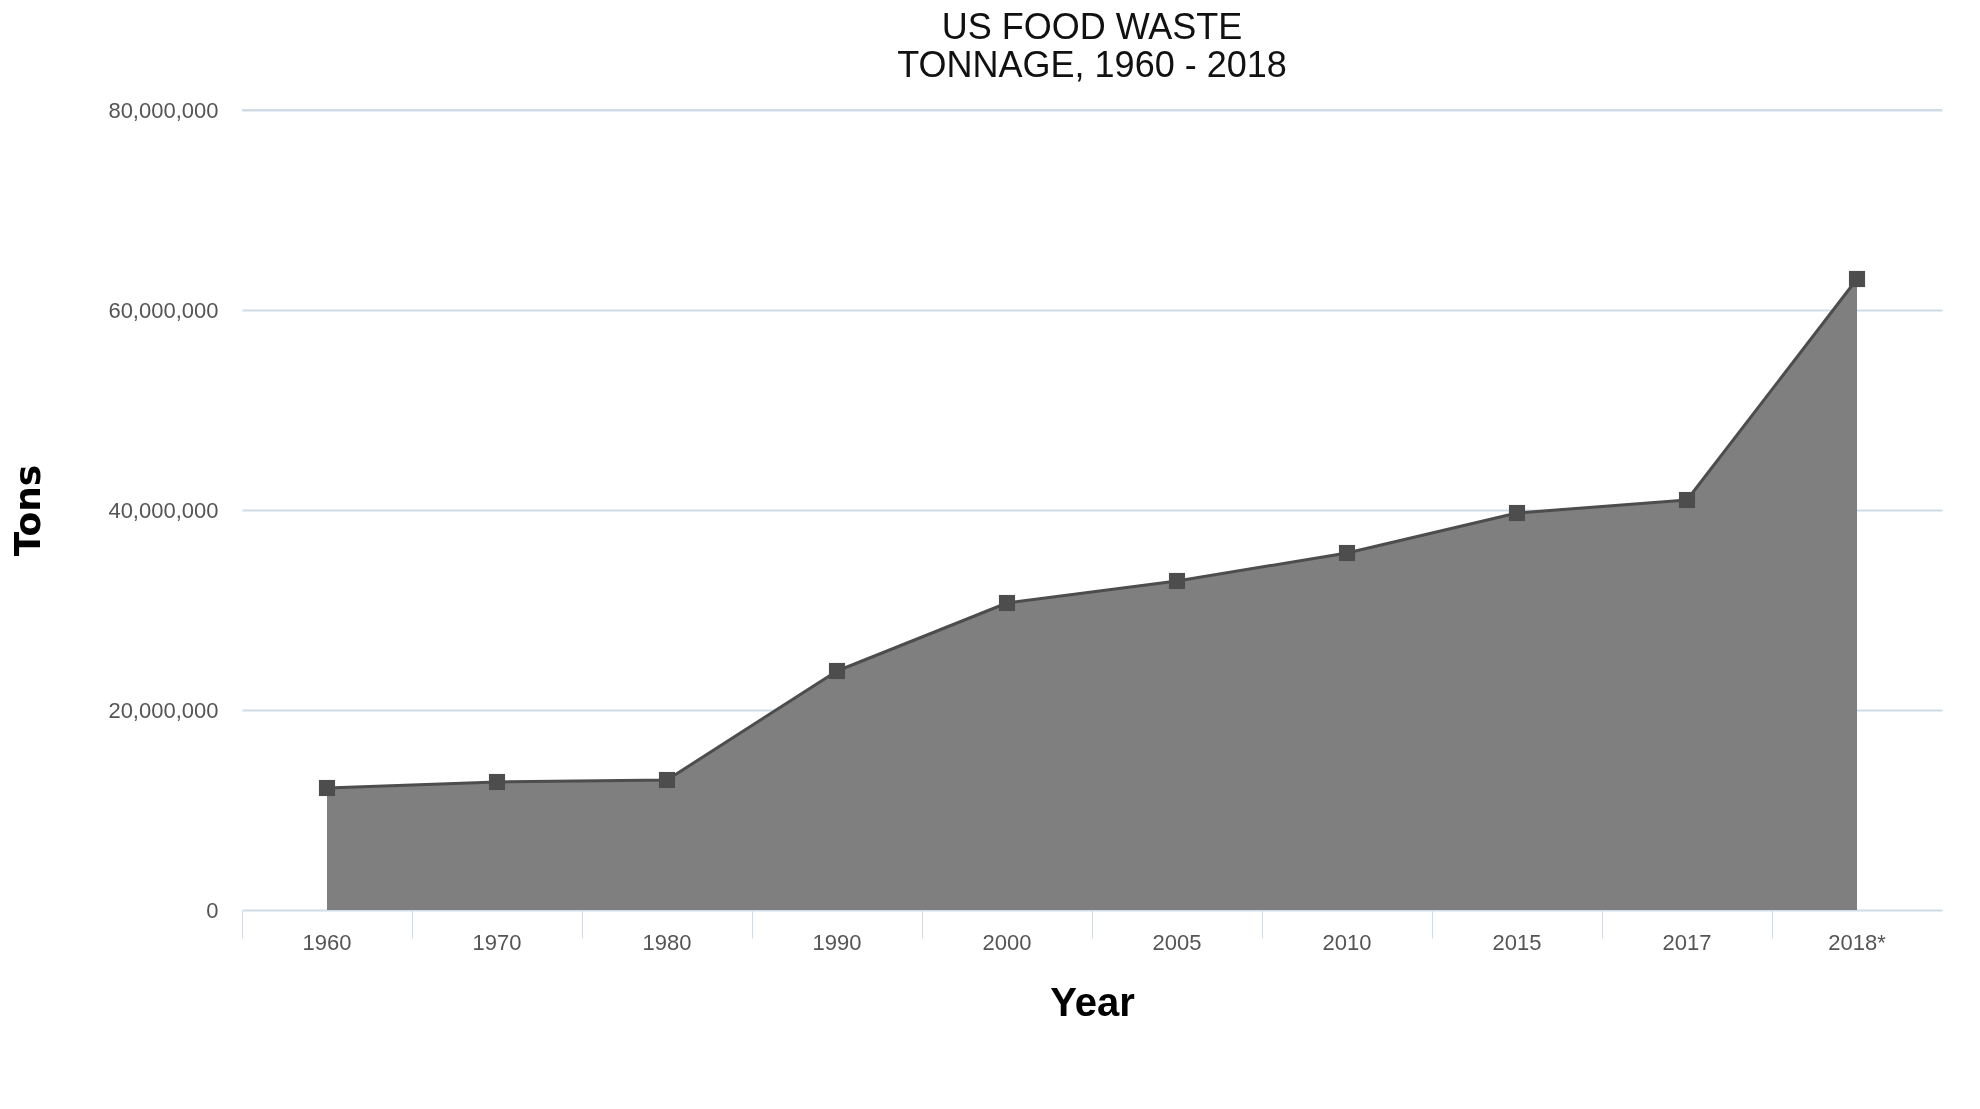 Image resolution: width=1980 pixels, height=1109 pixels. What do you see at coordinates (1092, 45) in the screenshot?
I see `chart-title: US FOOD WASTE TONNAGE, 1960 - 2018` at bounding box center [1092, 45].